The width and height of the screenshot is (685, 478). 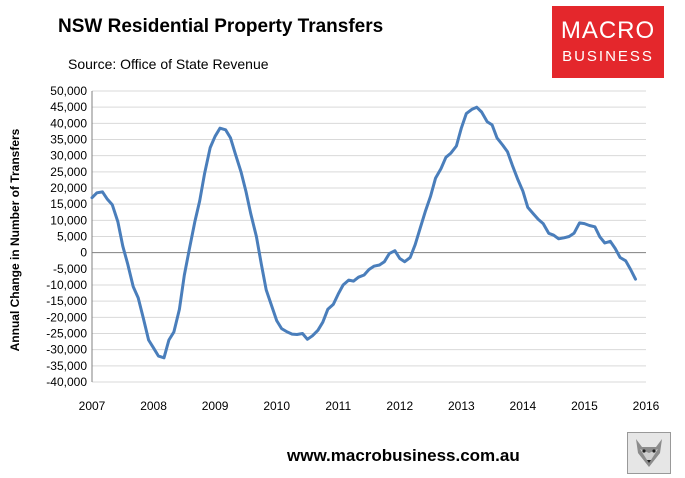 What do you see at coordinates (215, 406) in the screenshot?
I see `x-tick-label: 2009` at bounding box center [215, 406].